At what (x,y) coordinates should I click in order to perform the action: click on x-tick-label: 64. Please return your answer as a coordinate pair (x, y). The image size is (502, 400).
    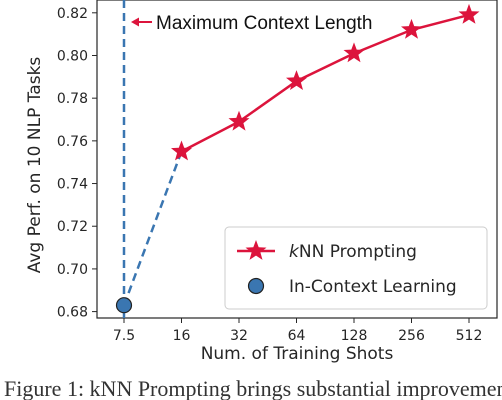
    Looking at the image, I should click on (297, 336).